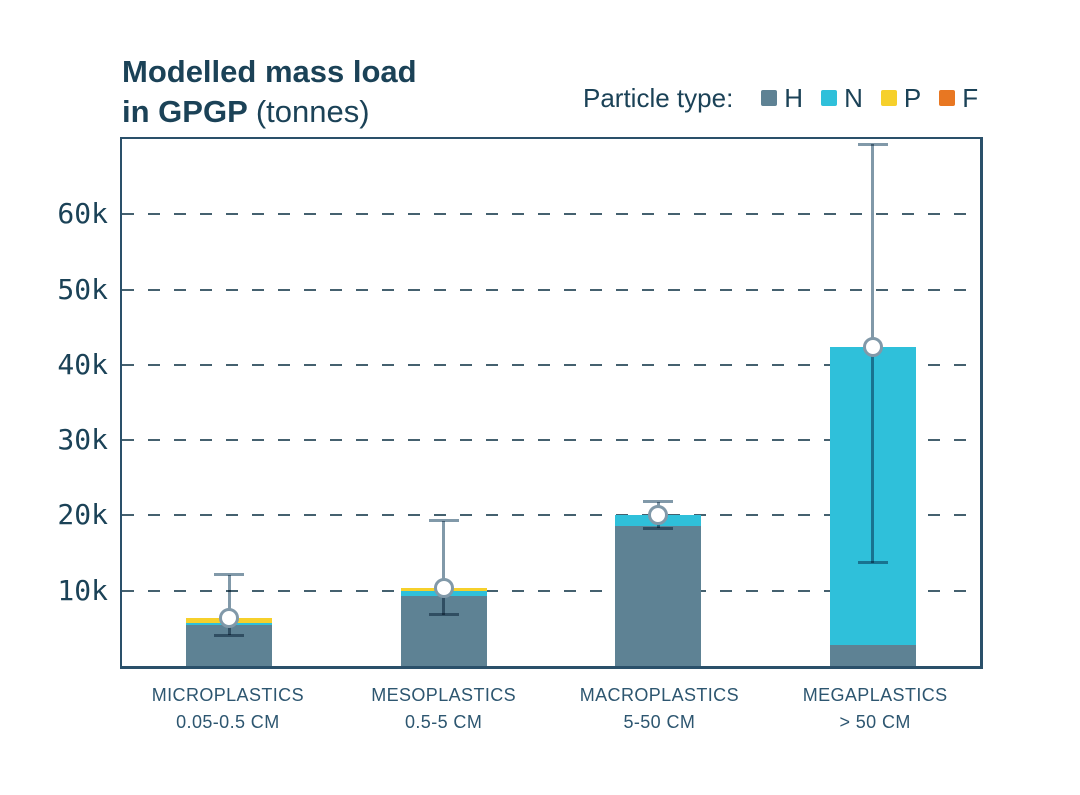  What do you see at coordinates (659, 722) in the screenshot?
I see `x-label-macroplastics-size-range: 5-50 CM` at bounding box center [659, 722].